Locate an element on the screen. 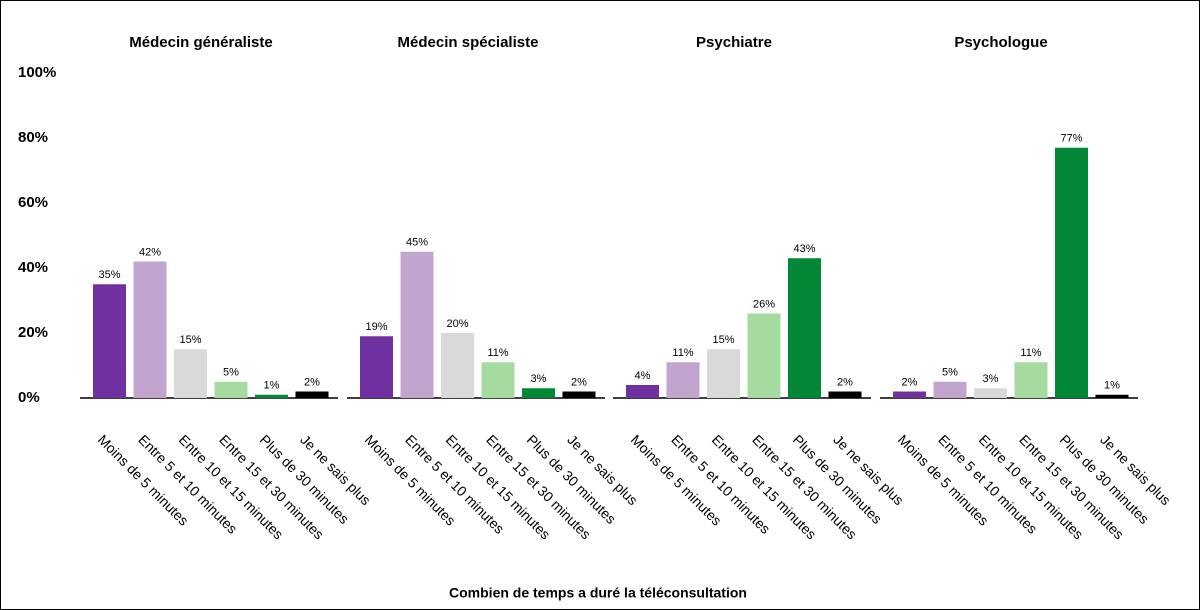 The height and width of the screenshot is (610, 1200). y-tick-label: 60% is located at coordinates (33, 202).